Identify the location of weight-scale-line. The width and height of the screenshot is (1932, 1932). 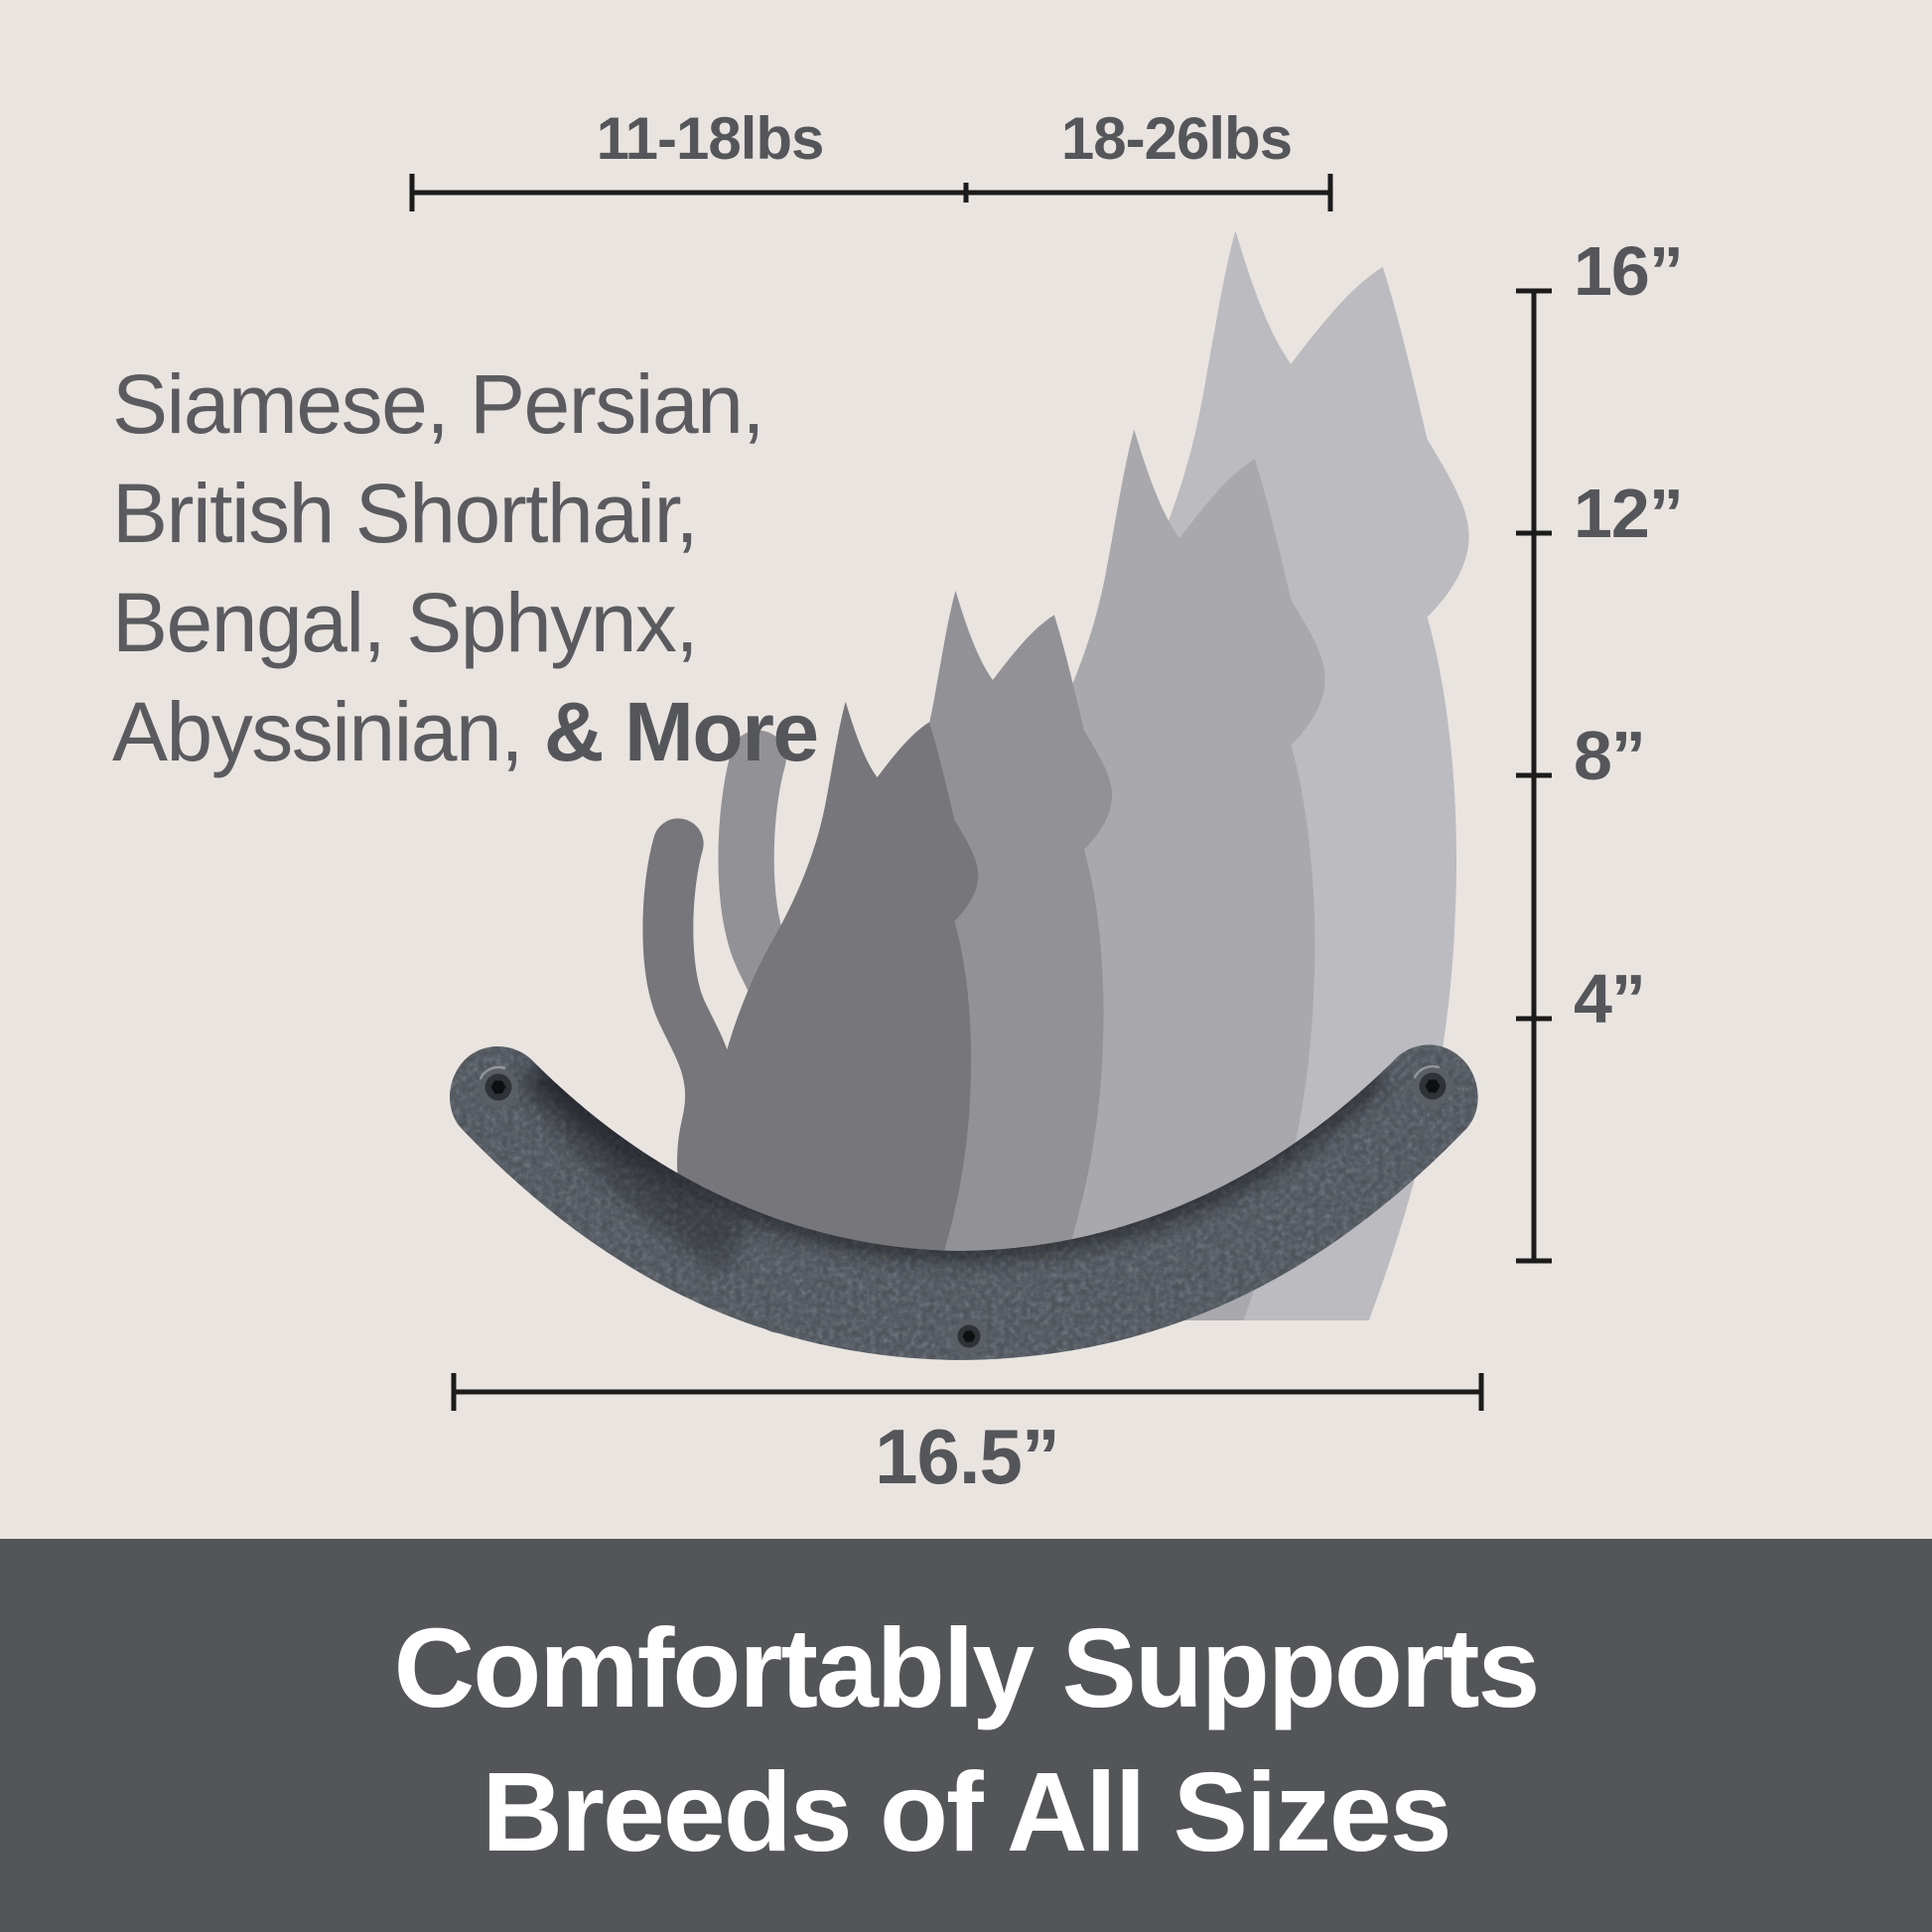
(871, 193).